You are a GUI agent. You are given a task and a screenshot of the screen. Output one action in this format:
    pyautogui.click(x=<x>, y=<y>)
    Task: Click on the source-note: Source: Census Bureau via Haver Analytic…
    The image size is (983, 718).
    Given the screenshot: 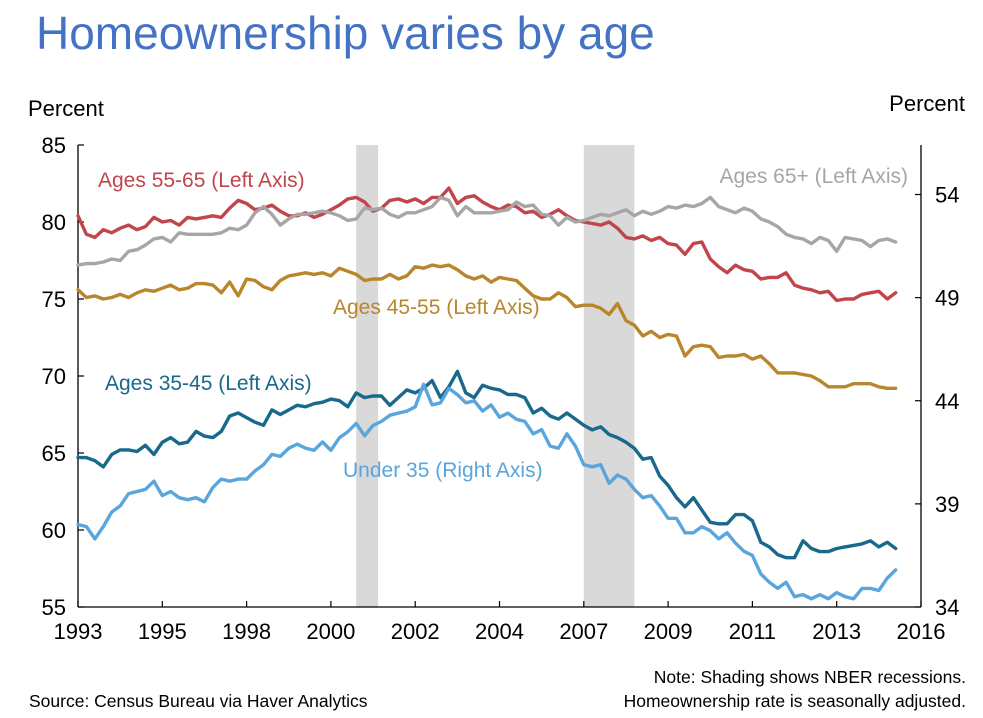 What is the action you would take?
    pyautogui.click(x=198, y=701)
    